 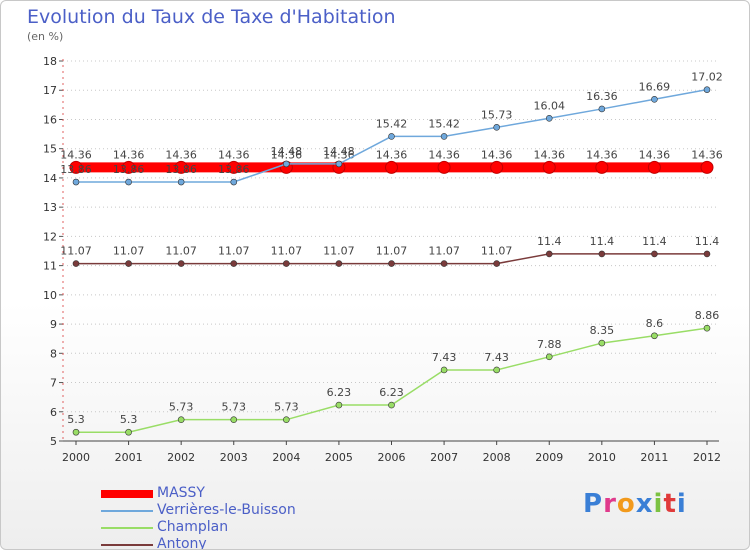 What do you see at coordinates (707, 315) in the screenshot?
I see `data-label: 8.86` at bounding box center [707, 315].